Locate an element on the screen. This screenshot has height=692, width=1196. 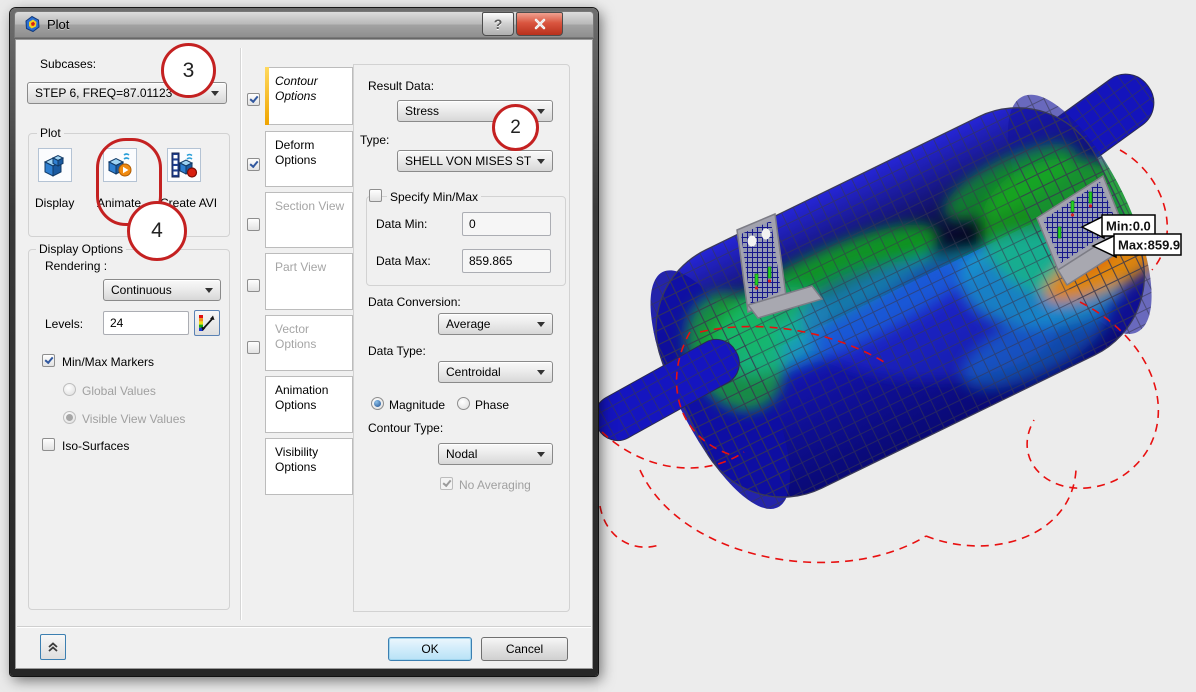
tab-contour-options: Contour Options is located at coordinates (309, 96).